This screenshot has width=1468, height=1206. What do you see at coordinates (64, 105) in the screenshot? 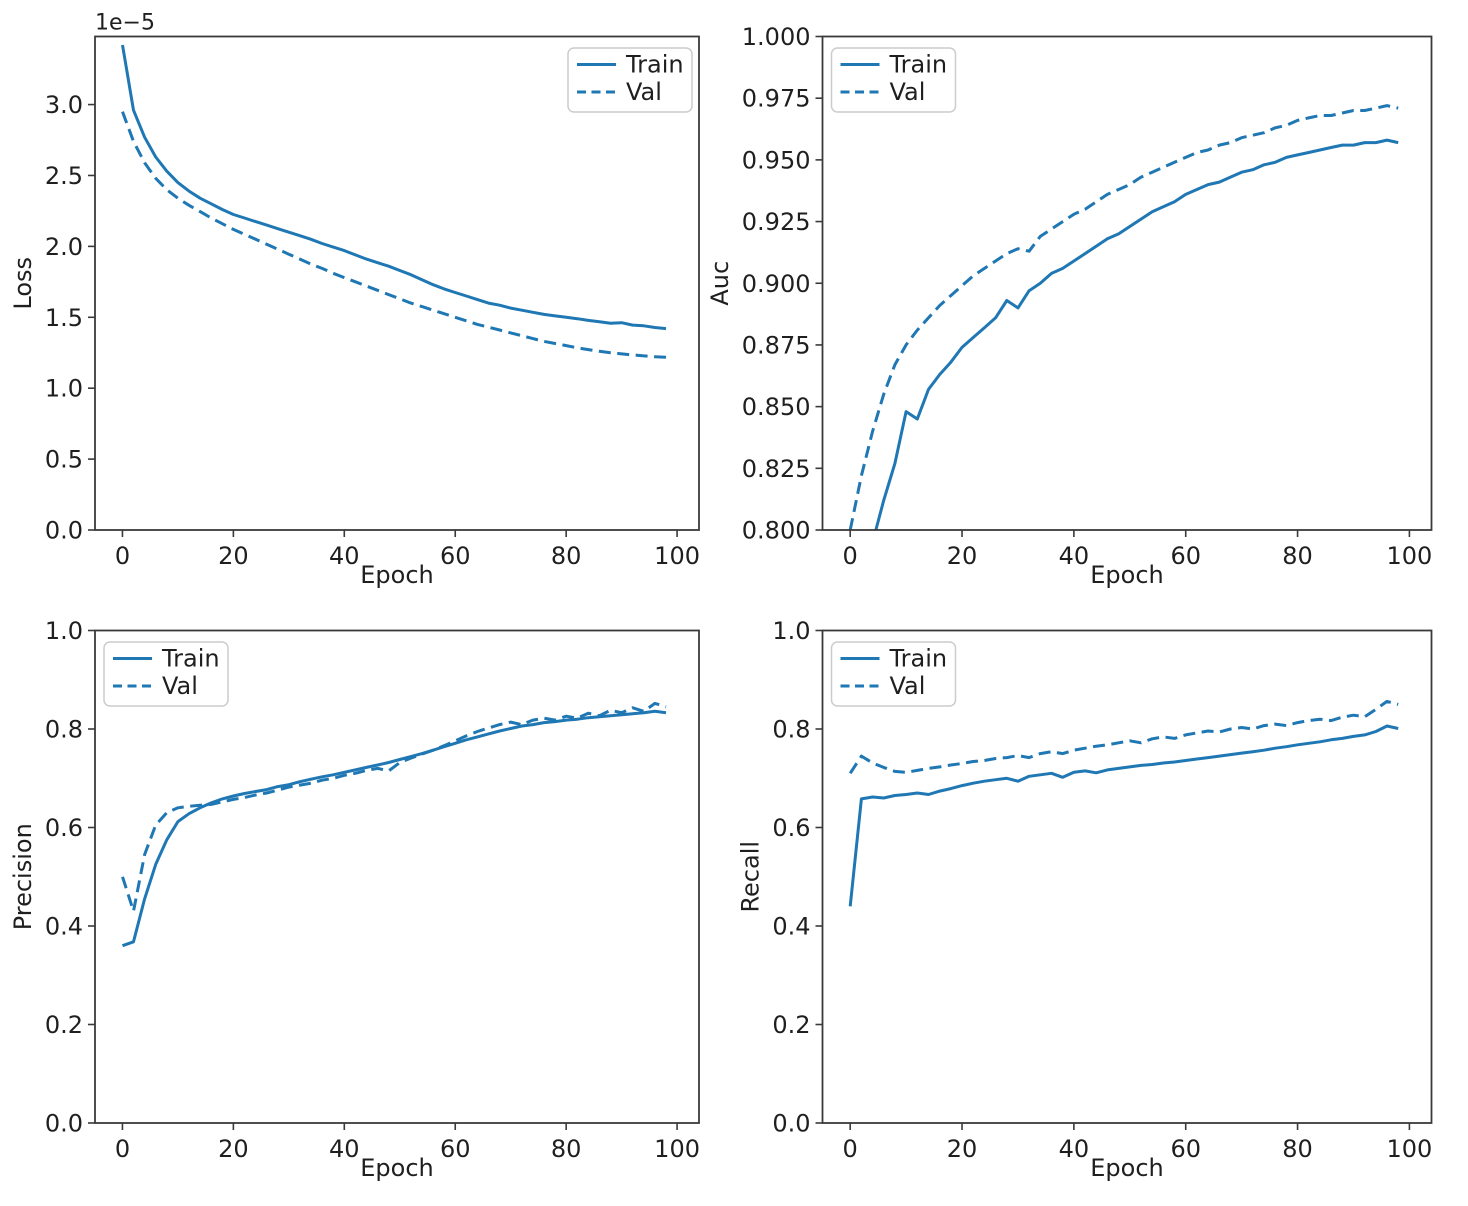
I see `loss-ytick-label: 3.0` at bounding box center [64, 105].